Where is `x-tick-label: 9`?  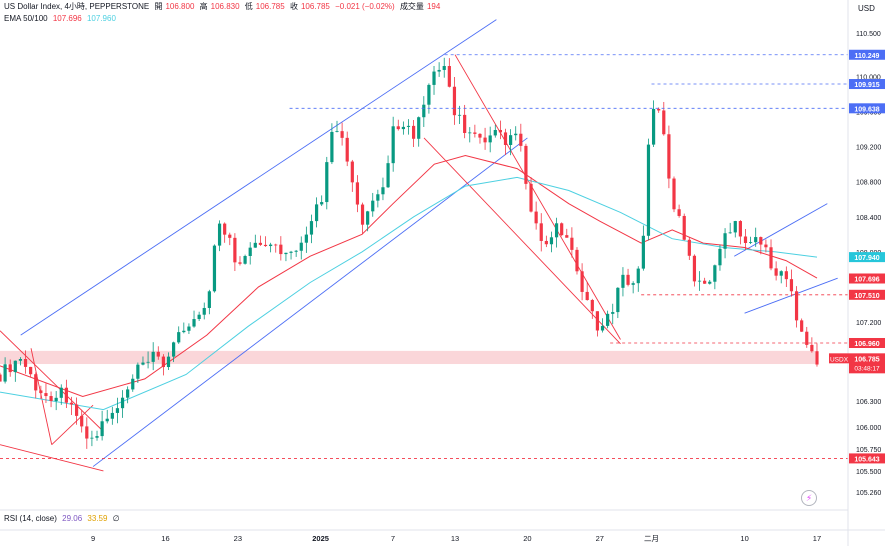 x-tick-label: 9 is located at coordinates (93, 538).